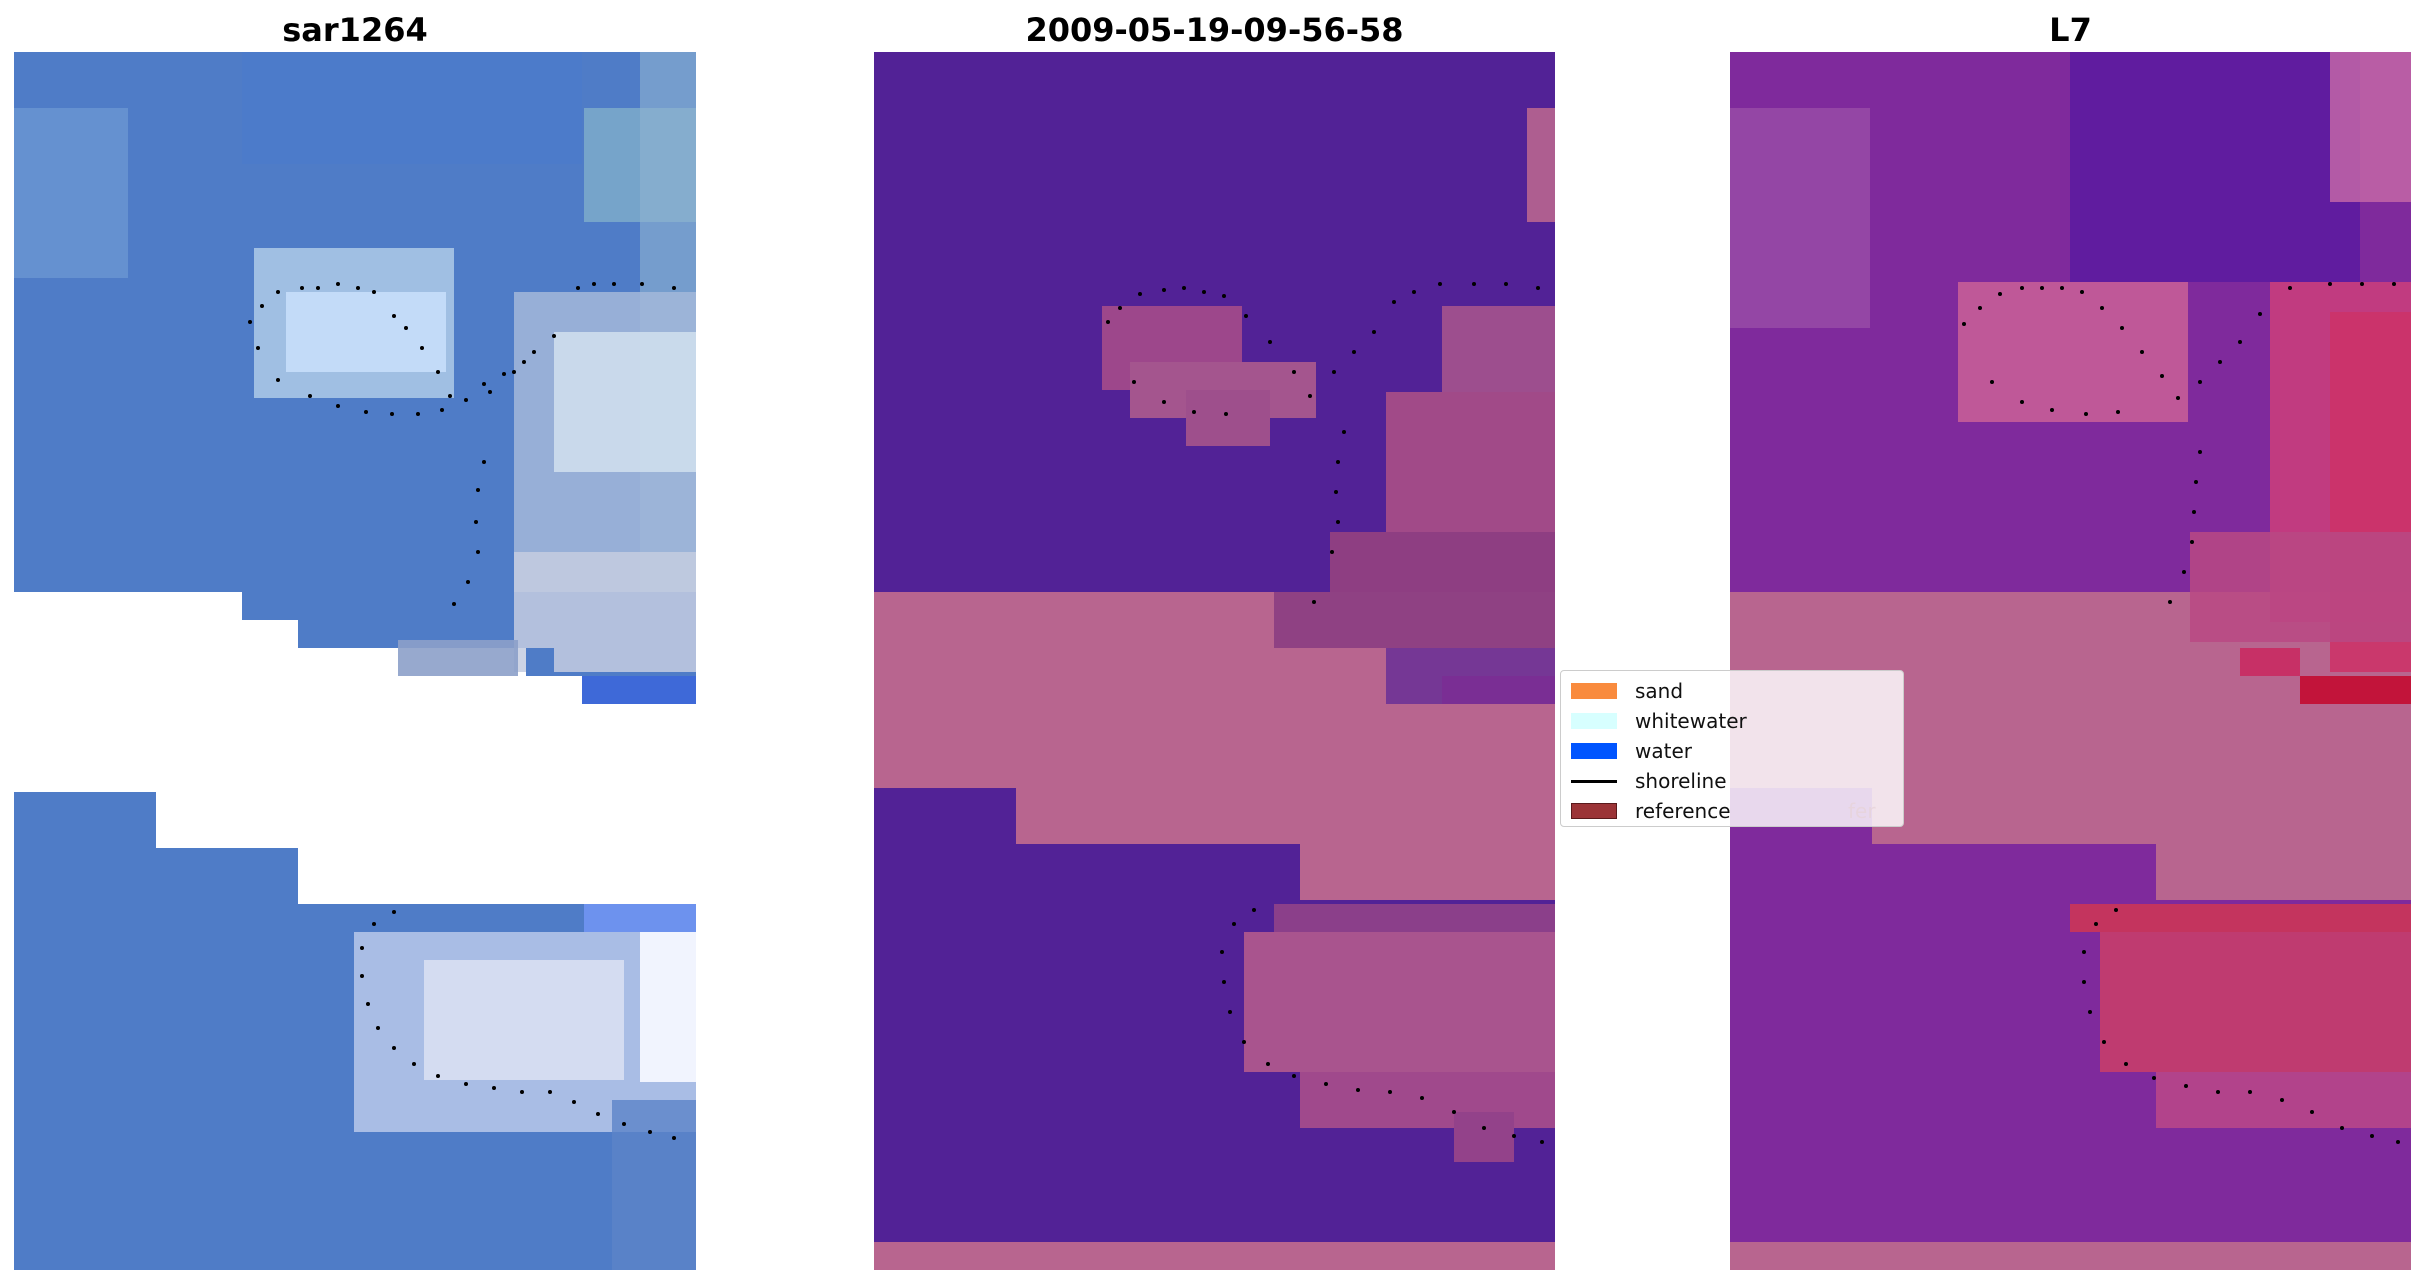 The image size is (2423, 1283). I want to click on legend-item-reference: reference, so click(1651, 811).